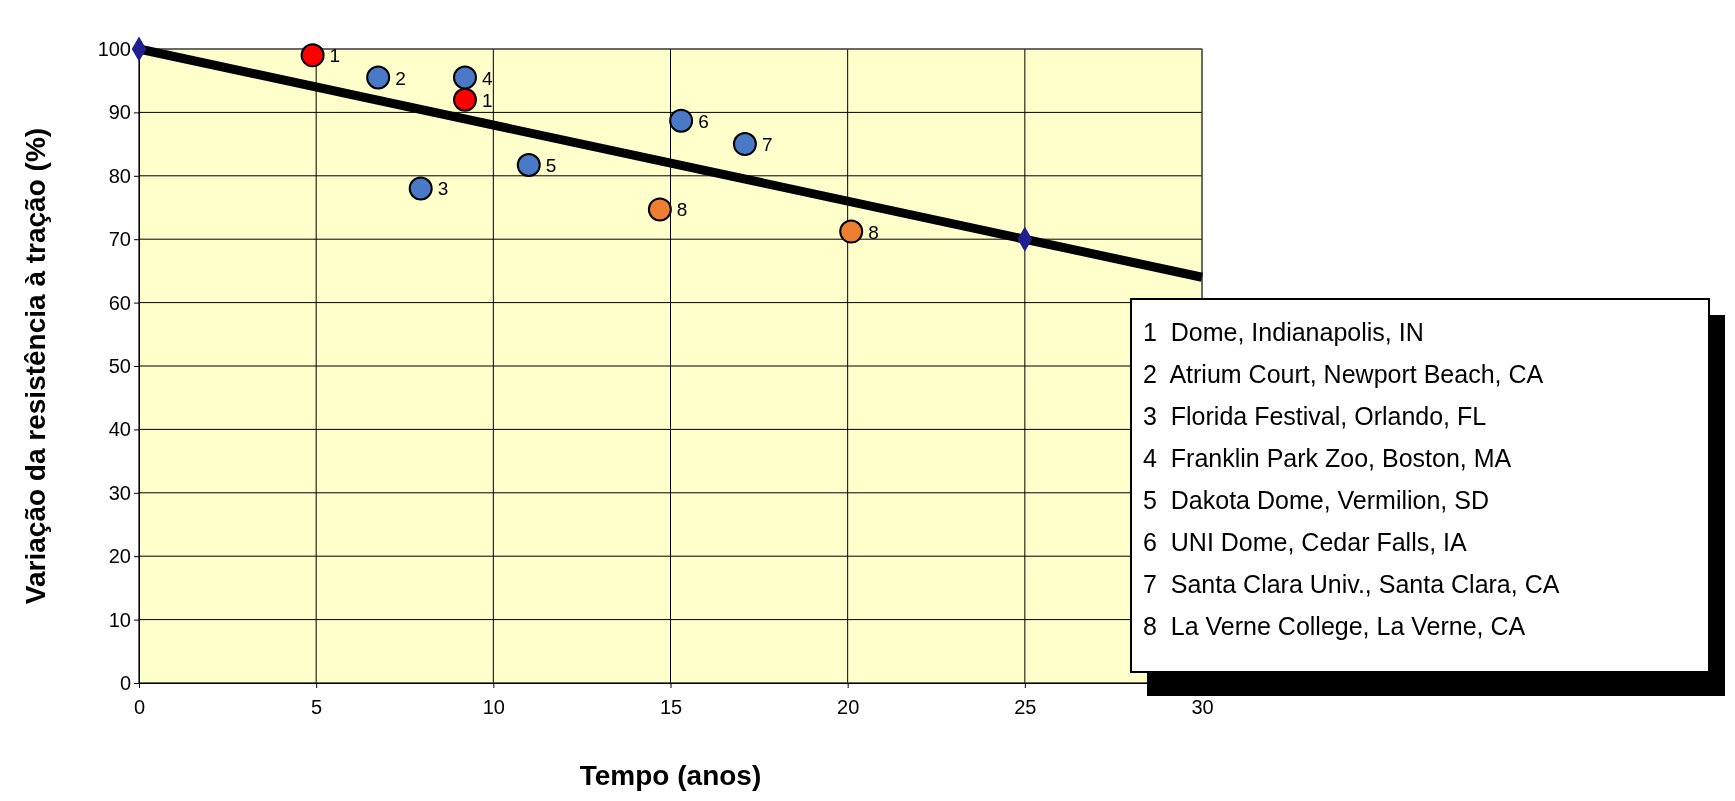 Image resolution: width=1735 pixels, height=801 pixels. Describe the element at coordinates (1327, 458) in the screenshot. I see `annotation: 4 Franklin Park Zoo, Boston, MA` at that location.